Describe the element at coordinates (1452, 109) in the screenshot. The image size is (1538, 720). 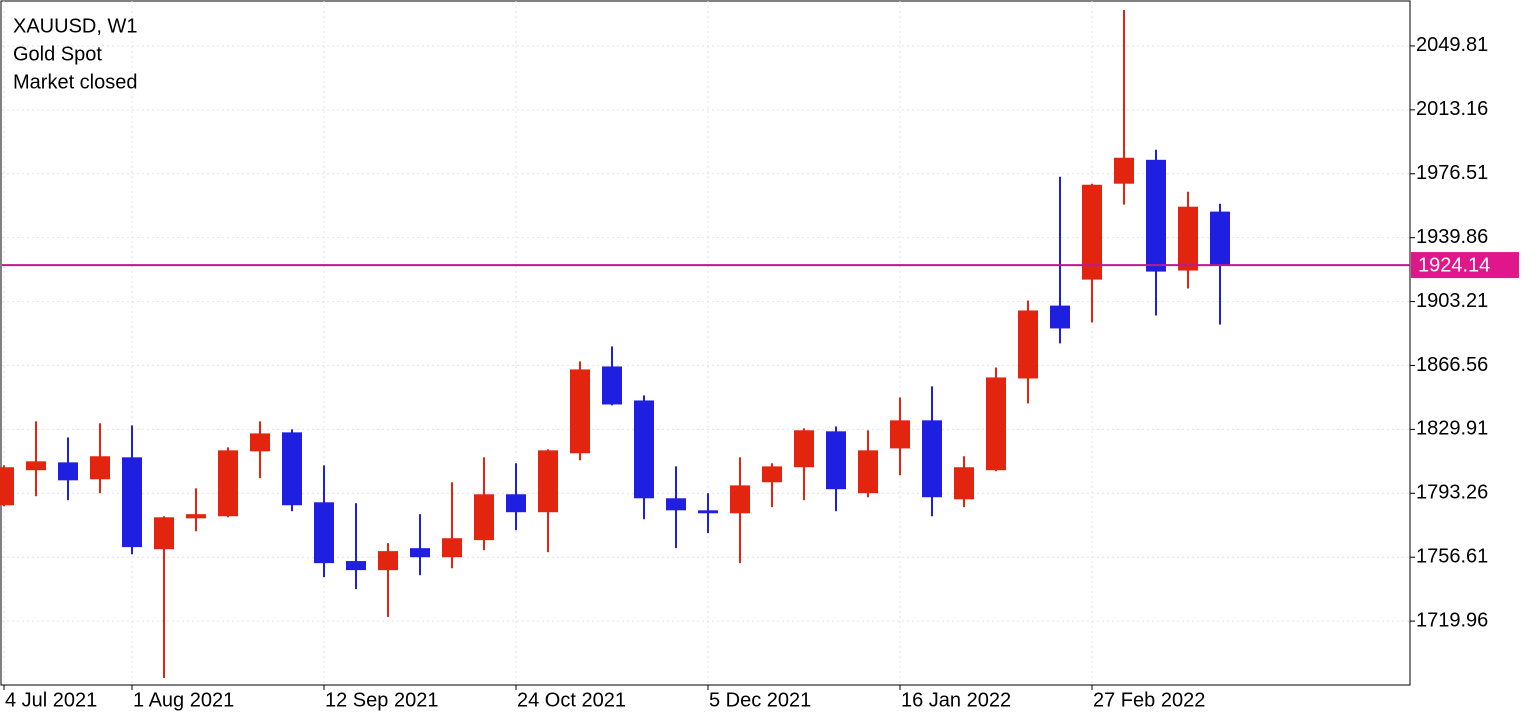
I see `y-tick-label: 2013.16` at that location.